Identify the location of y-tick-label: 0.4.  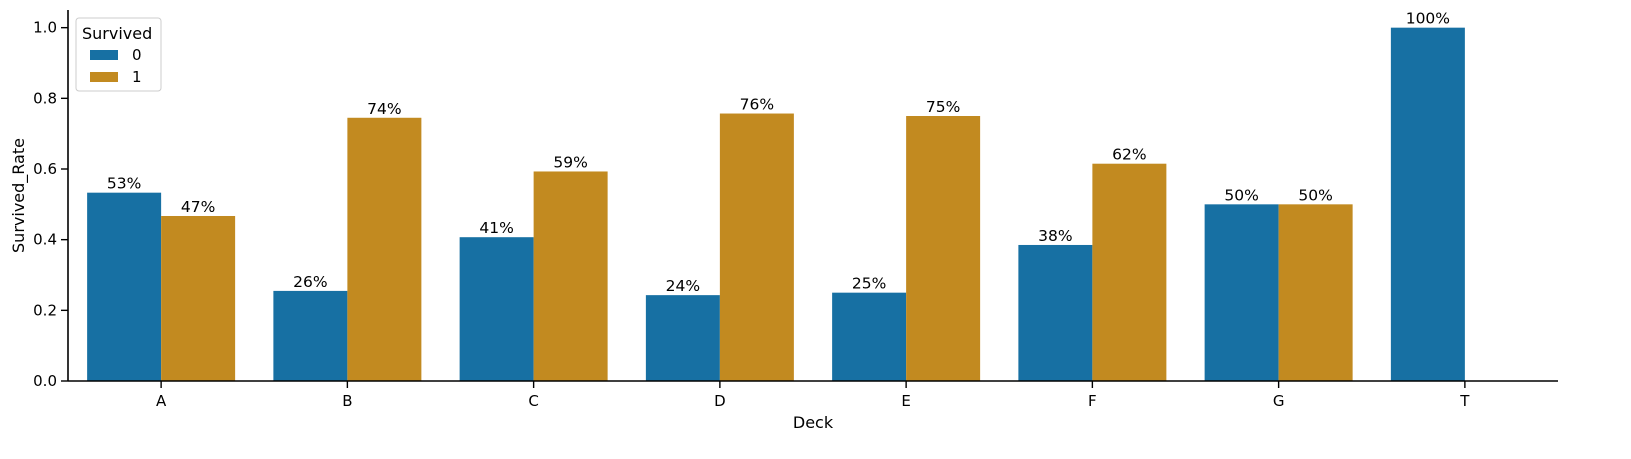
(45, 240).